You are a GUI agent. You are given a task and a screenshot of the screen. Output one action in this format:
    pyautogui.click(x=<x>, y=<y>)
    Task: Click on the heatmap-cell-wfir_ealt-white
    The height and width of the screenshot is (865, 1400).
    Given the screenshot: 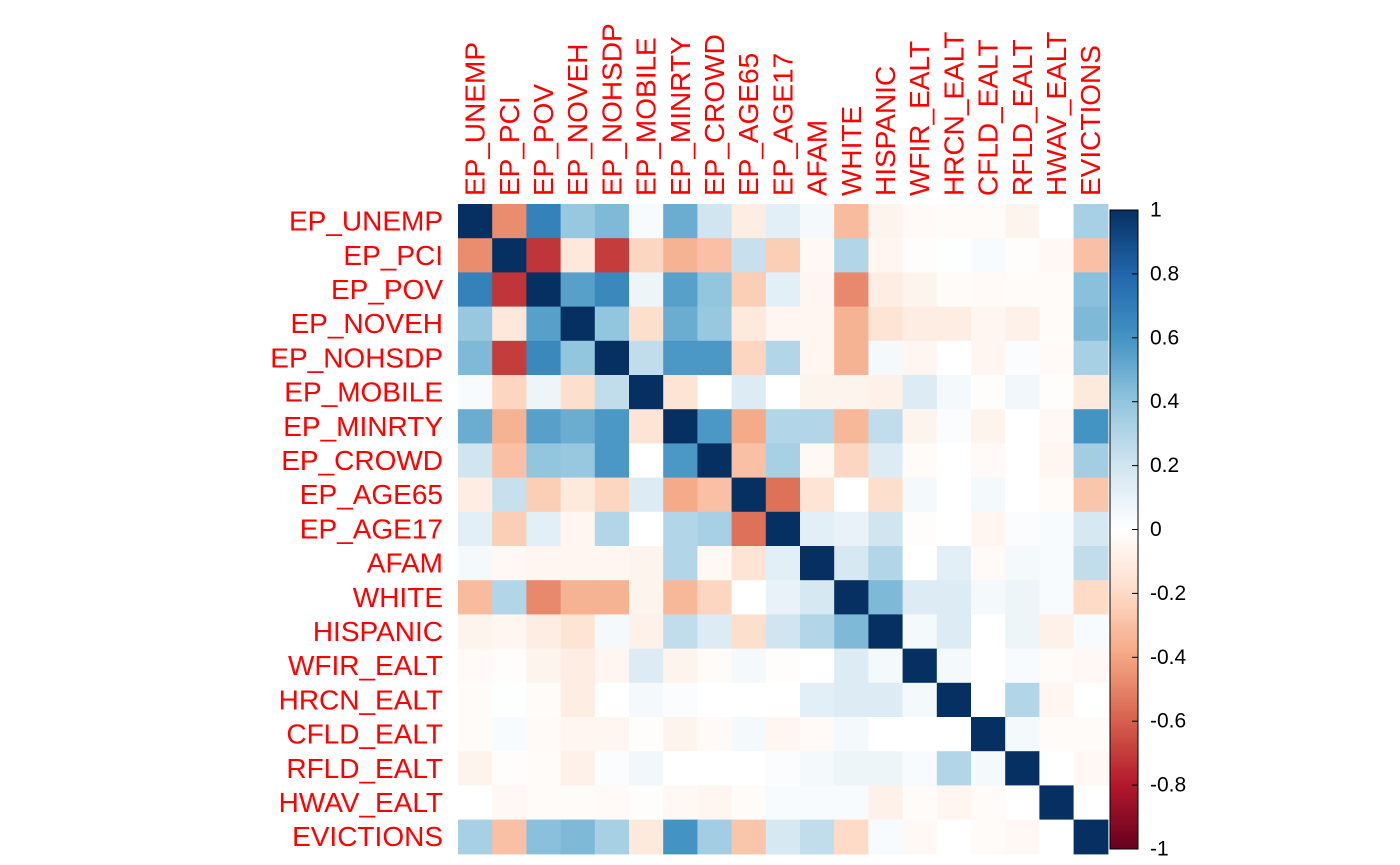 What is the action you would take?
    pyautogui.click(x=851, y=666)
    